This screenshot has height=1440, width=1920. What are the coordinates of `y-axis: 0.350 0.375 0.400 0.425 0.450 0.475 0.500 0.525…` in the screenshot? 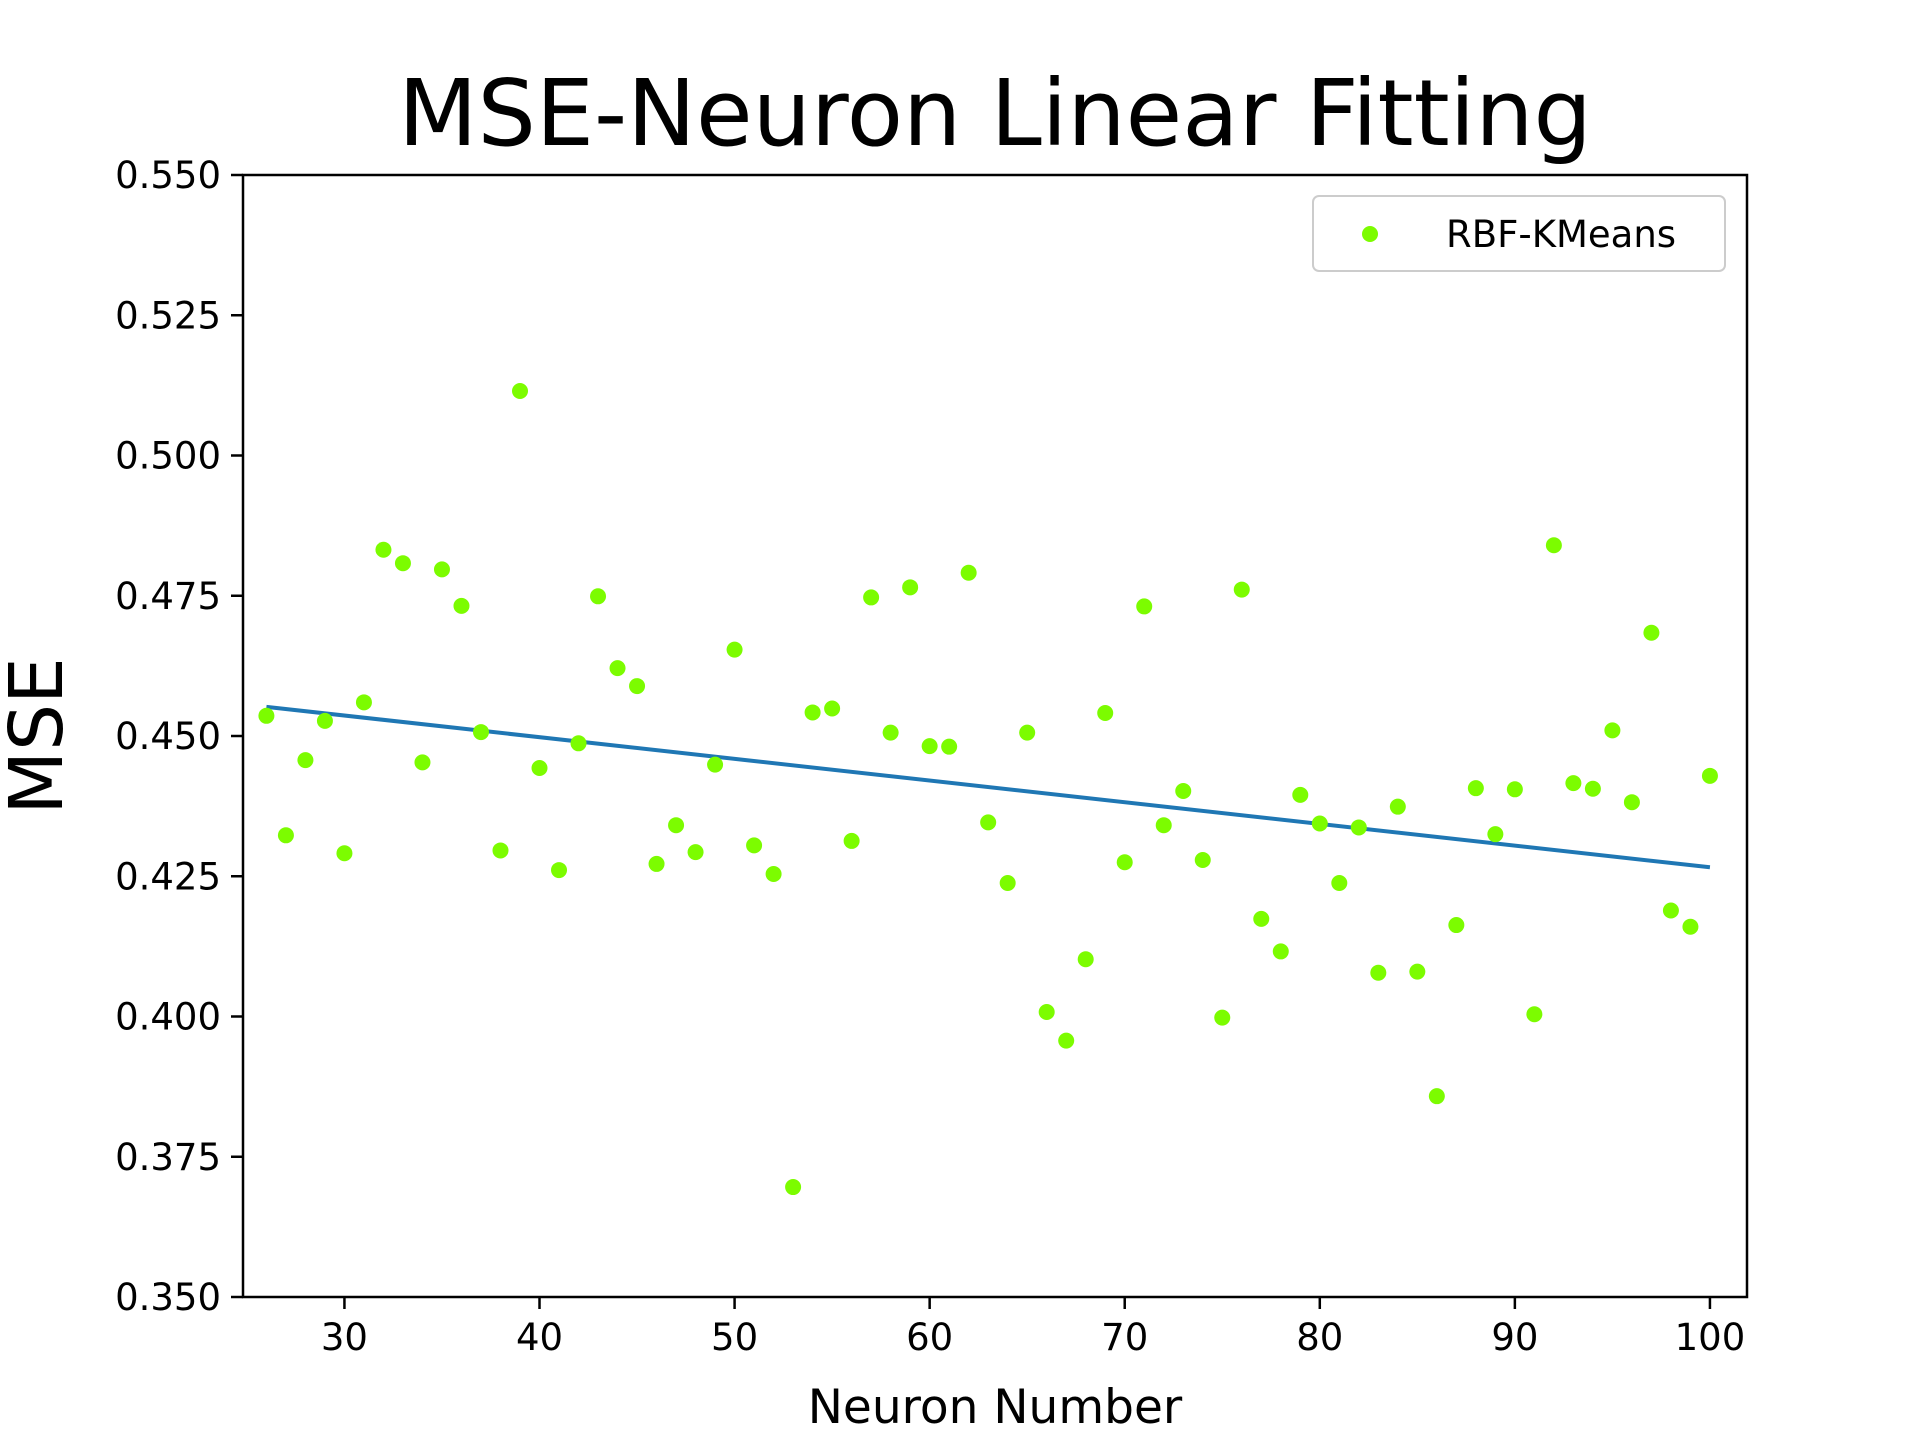 It's located at (179, 736).